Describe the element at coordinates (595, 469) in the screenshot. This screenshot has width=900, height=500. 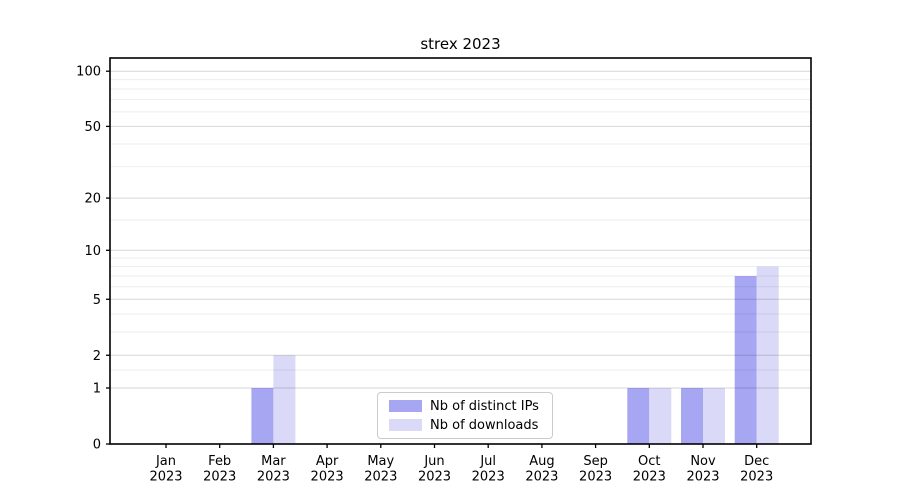
I see `x-tick-label: Sep 2023` at that location.